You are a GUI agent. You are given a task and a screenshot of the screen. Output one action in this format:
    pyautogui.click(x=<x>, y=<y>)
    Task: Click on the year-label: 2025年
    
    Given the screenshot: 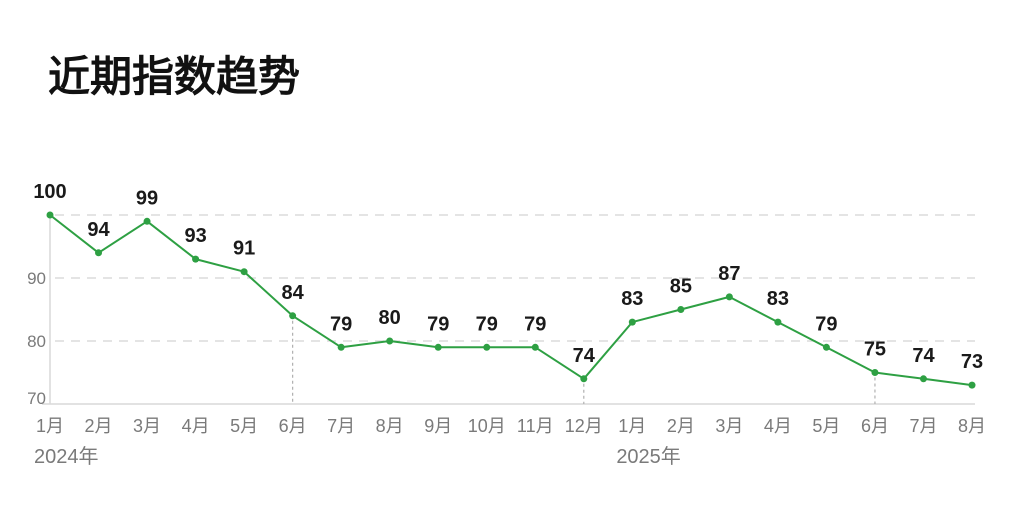 What is the action you would take?
    pyautogui.click(x=648, y=456)
    